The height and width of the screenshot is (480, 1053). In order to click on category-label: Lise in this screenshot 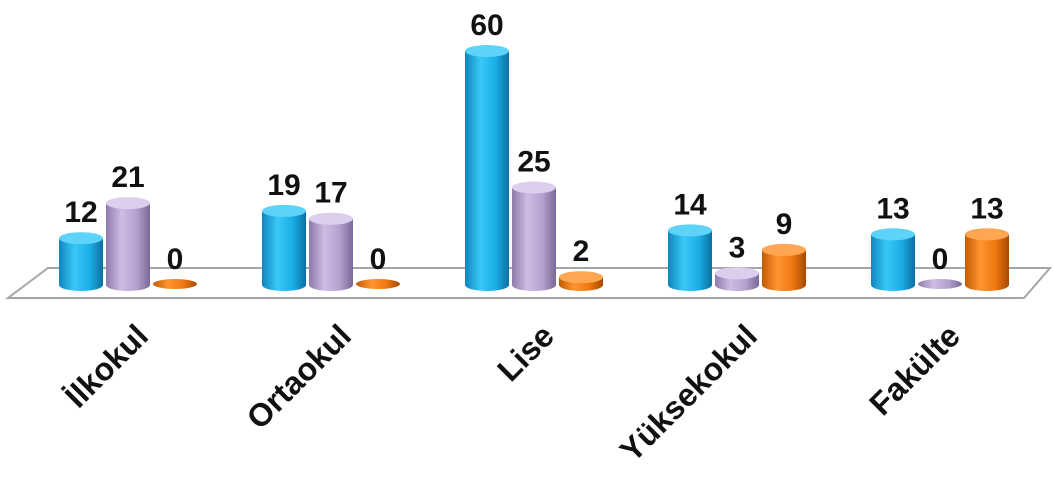, I will do `click(525, 352)`.